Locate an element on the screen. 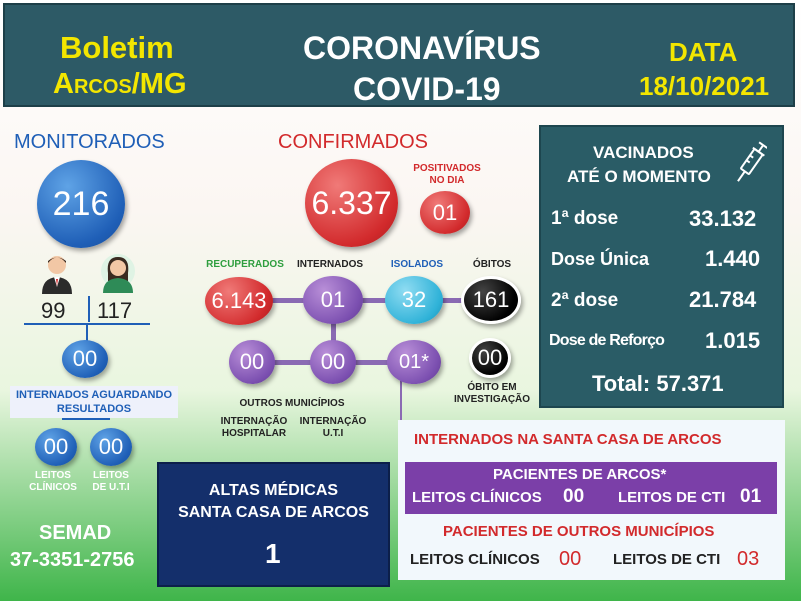  monitorados-title: MONITORADOS is located at coordinates (89, 142).